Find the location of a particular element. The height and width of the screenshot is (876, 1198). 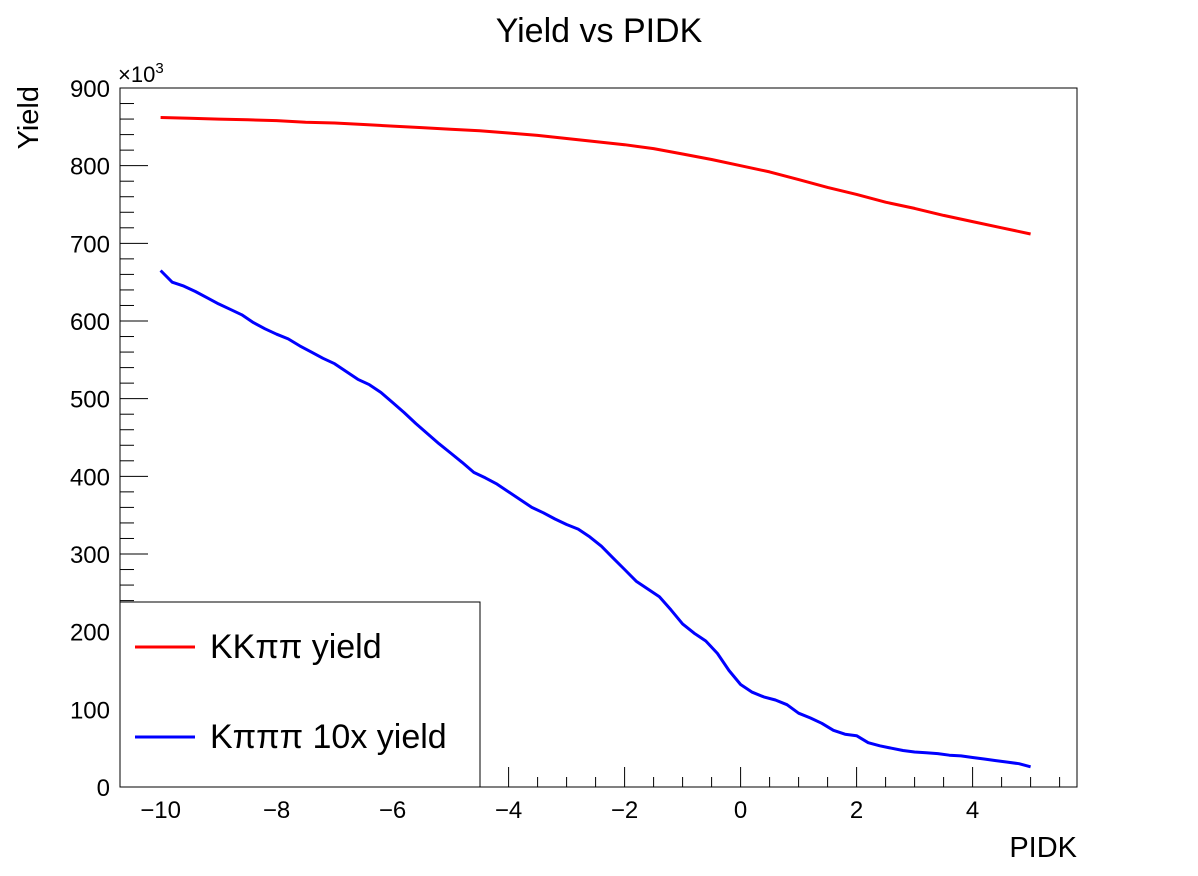

x-tick-label: −10 is located at coordinates (160, 810).